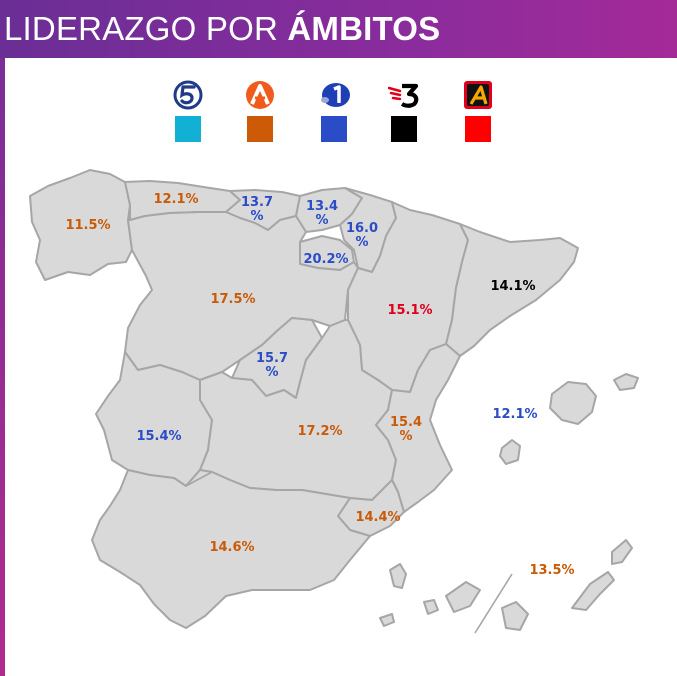 This screenshot has height=676, width=677. Describe the element at coordinates (515, 616) in the screenshot. I see `region-canarias-grancanaria` at that location.